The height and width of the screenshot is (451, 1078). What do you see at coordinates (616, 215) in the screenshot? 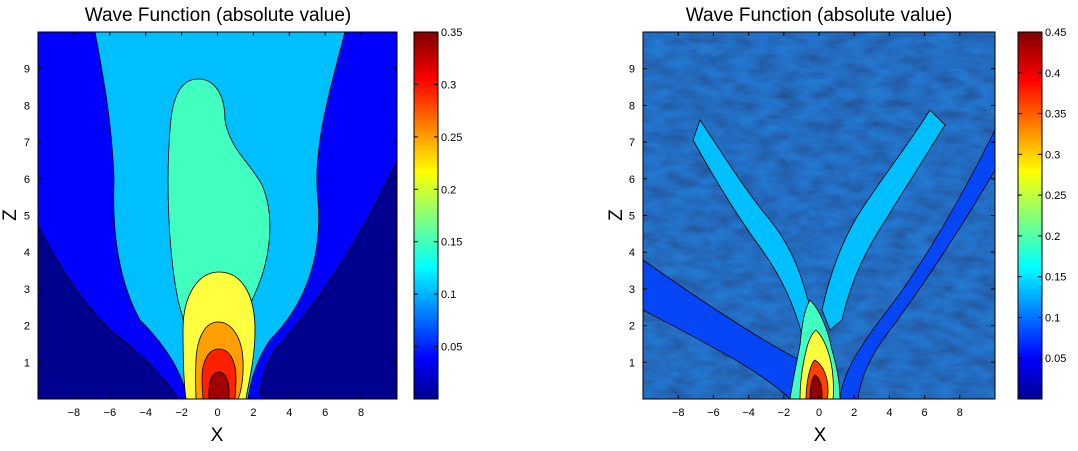
I see `right-y-label: Z` at bounding box center [616, 215].